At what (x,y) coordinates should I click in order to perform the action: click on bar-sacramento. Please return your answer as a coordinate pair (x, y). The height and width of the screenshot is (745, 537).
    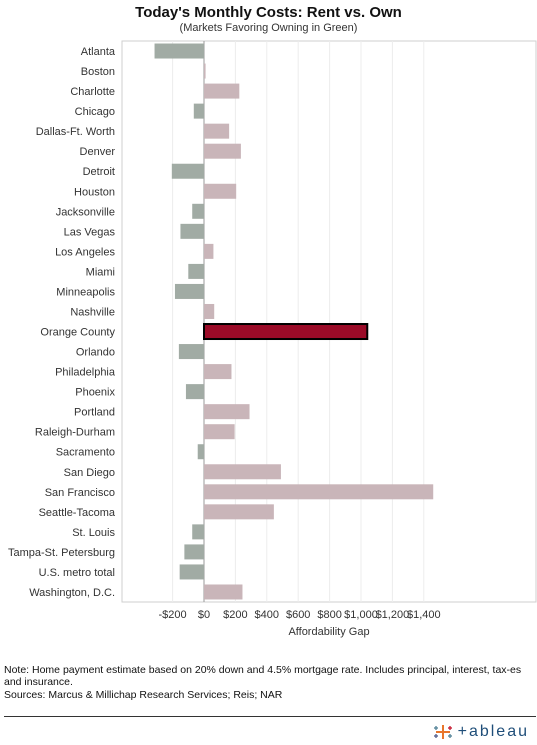
    Looking at the image, I should click on (200, 452).